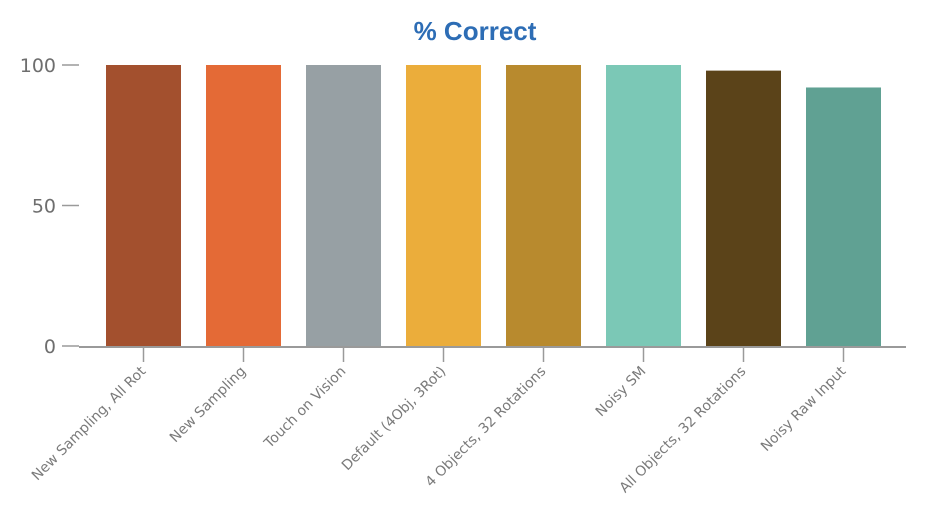 This screenshot has height=521, width=930. Describe the element at coordinates (89, 423) in the screenshot. I see `x-tick-label: New Sampling, All Rot` at that location.